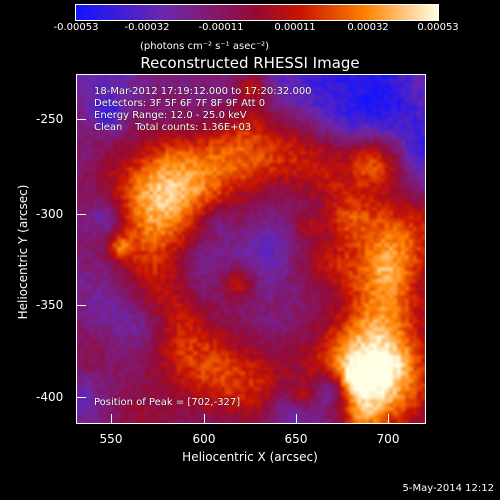 Image resolution: width=500 pixels, height=500 pixels. I want to click on plot-title: Reconstructed RHESSI Image, so click(250, 63).